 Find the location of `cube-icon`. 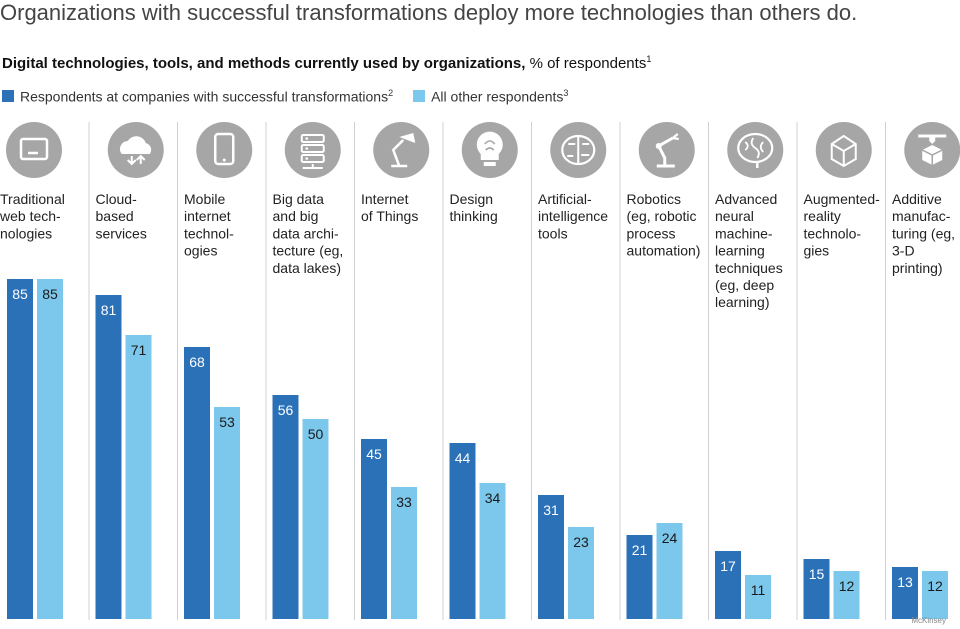

cube-icon is located at coordinates (843, 150).